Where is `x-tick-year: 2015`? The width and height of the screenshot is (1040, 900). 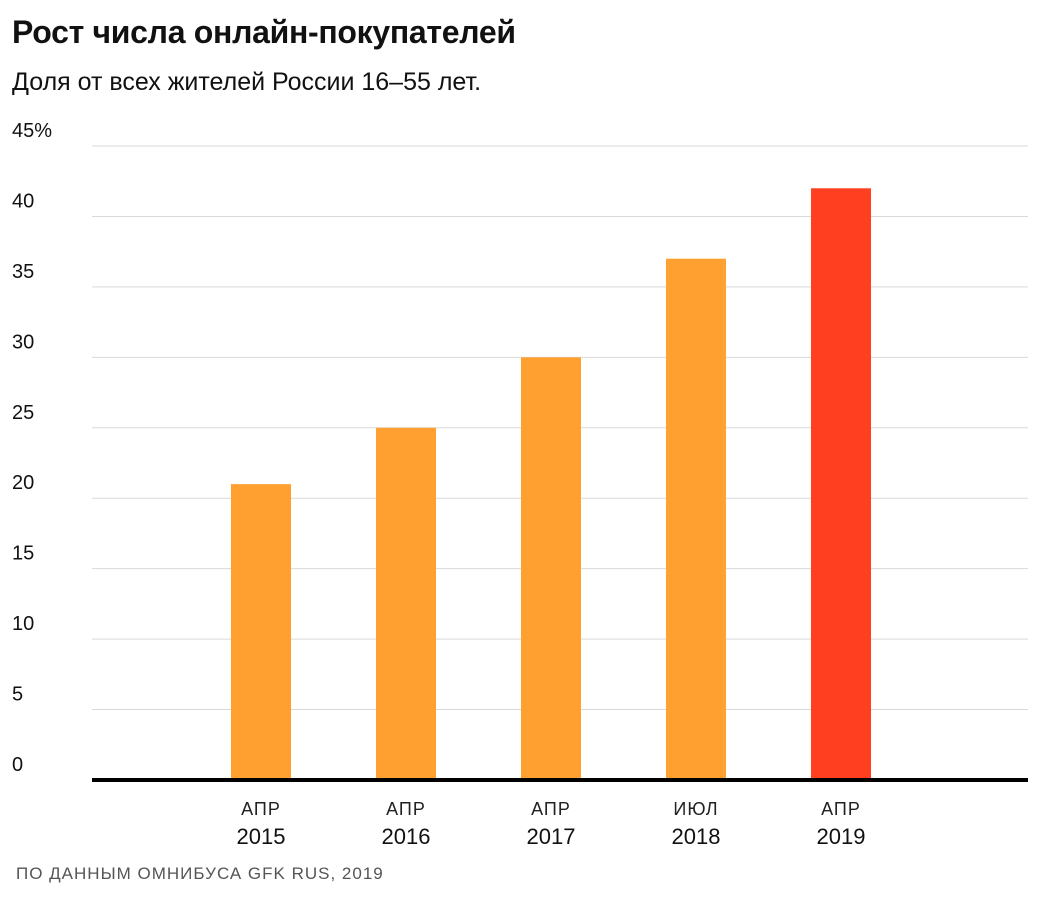
x-tick-year: 2015 is located at coordinates (261, 836).